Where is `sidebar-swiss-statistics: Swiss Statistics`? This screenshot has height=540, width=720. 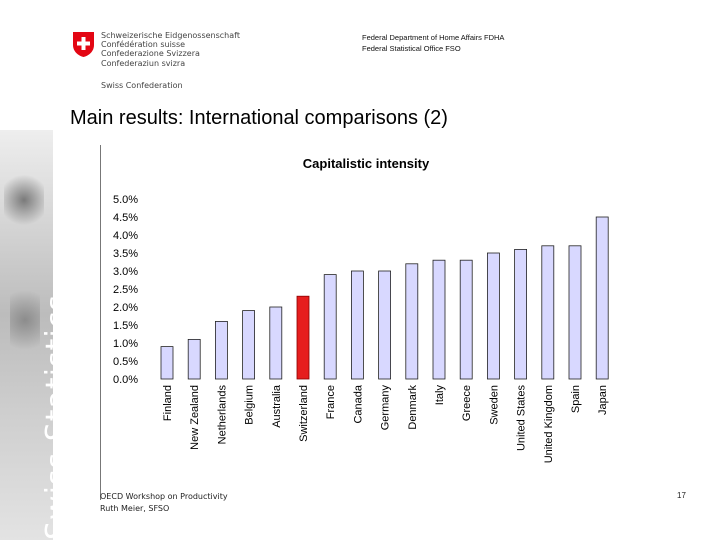
sidebar-swiss-statistics: Swiss Statistics is located at coordinates (26, 335).